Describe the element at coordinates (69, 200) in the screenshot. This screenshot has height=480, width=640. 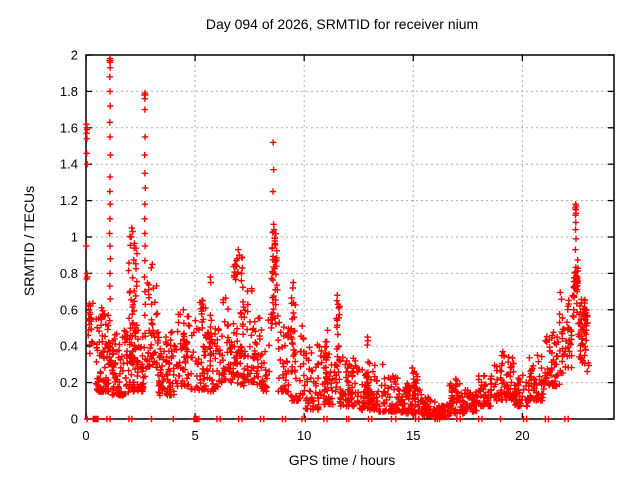
I see `y-tick-label: 1.2` at that location.